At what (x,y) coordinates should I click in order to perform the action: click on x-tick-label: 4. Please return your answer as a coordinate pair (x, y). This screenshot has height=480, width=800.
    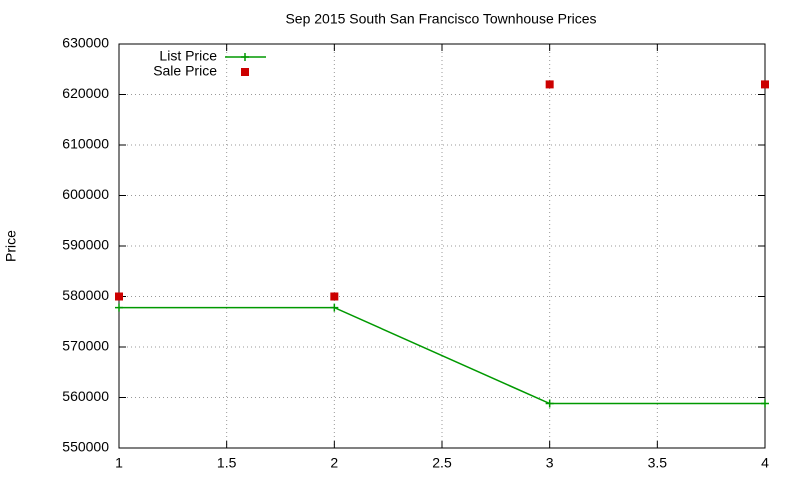
    Looking at the image, I should click on (765, 463).